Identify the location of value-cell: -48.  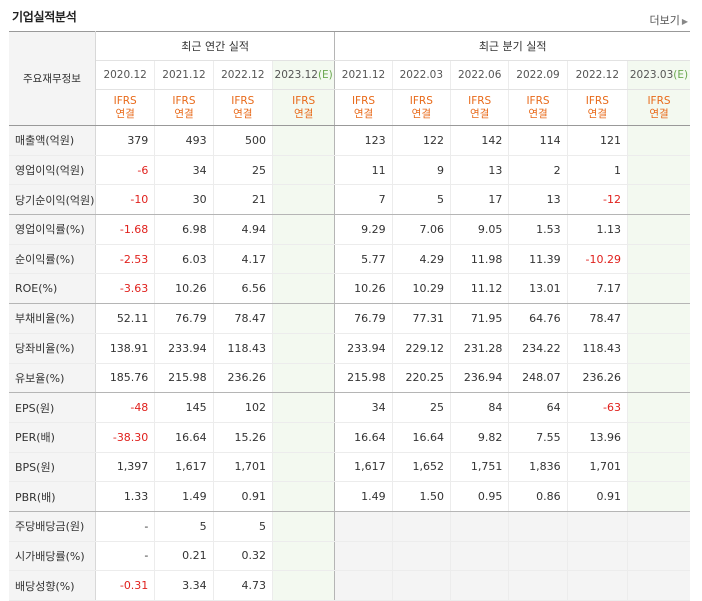
(124, 407).